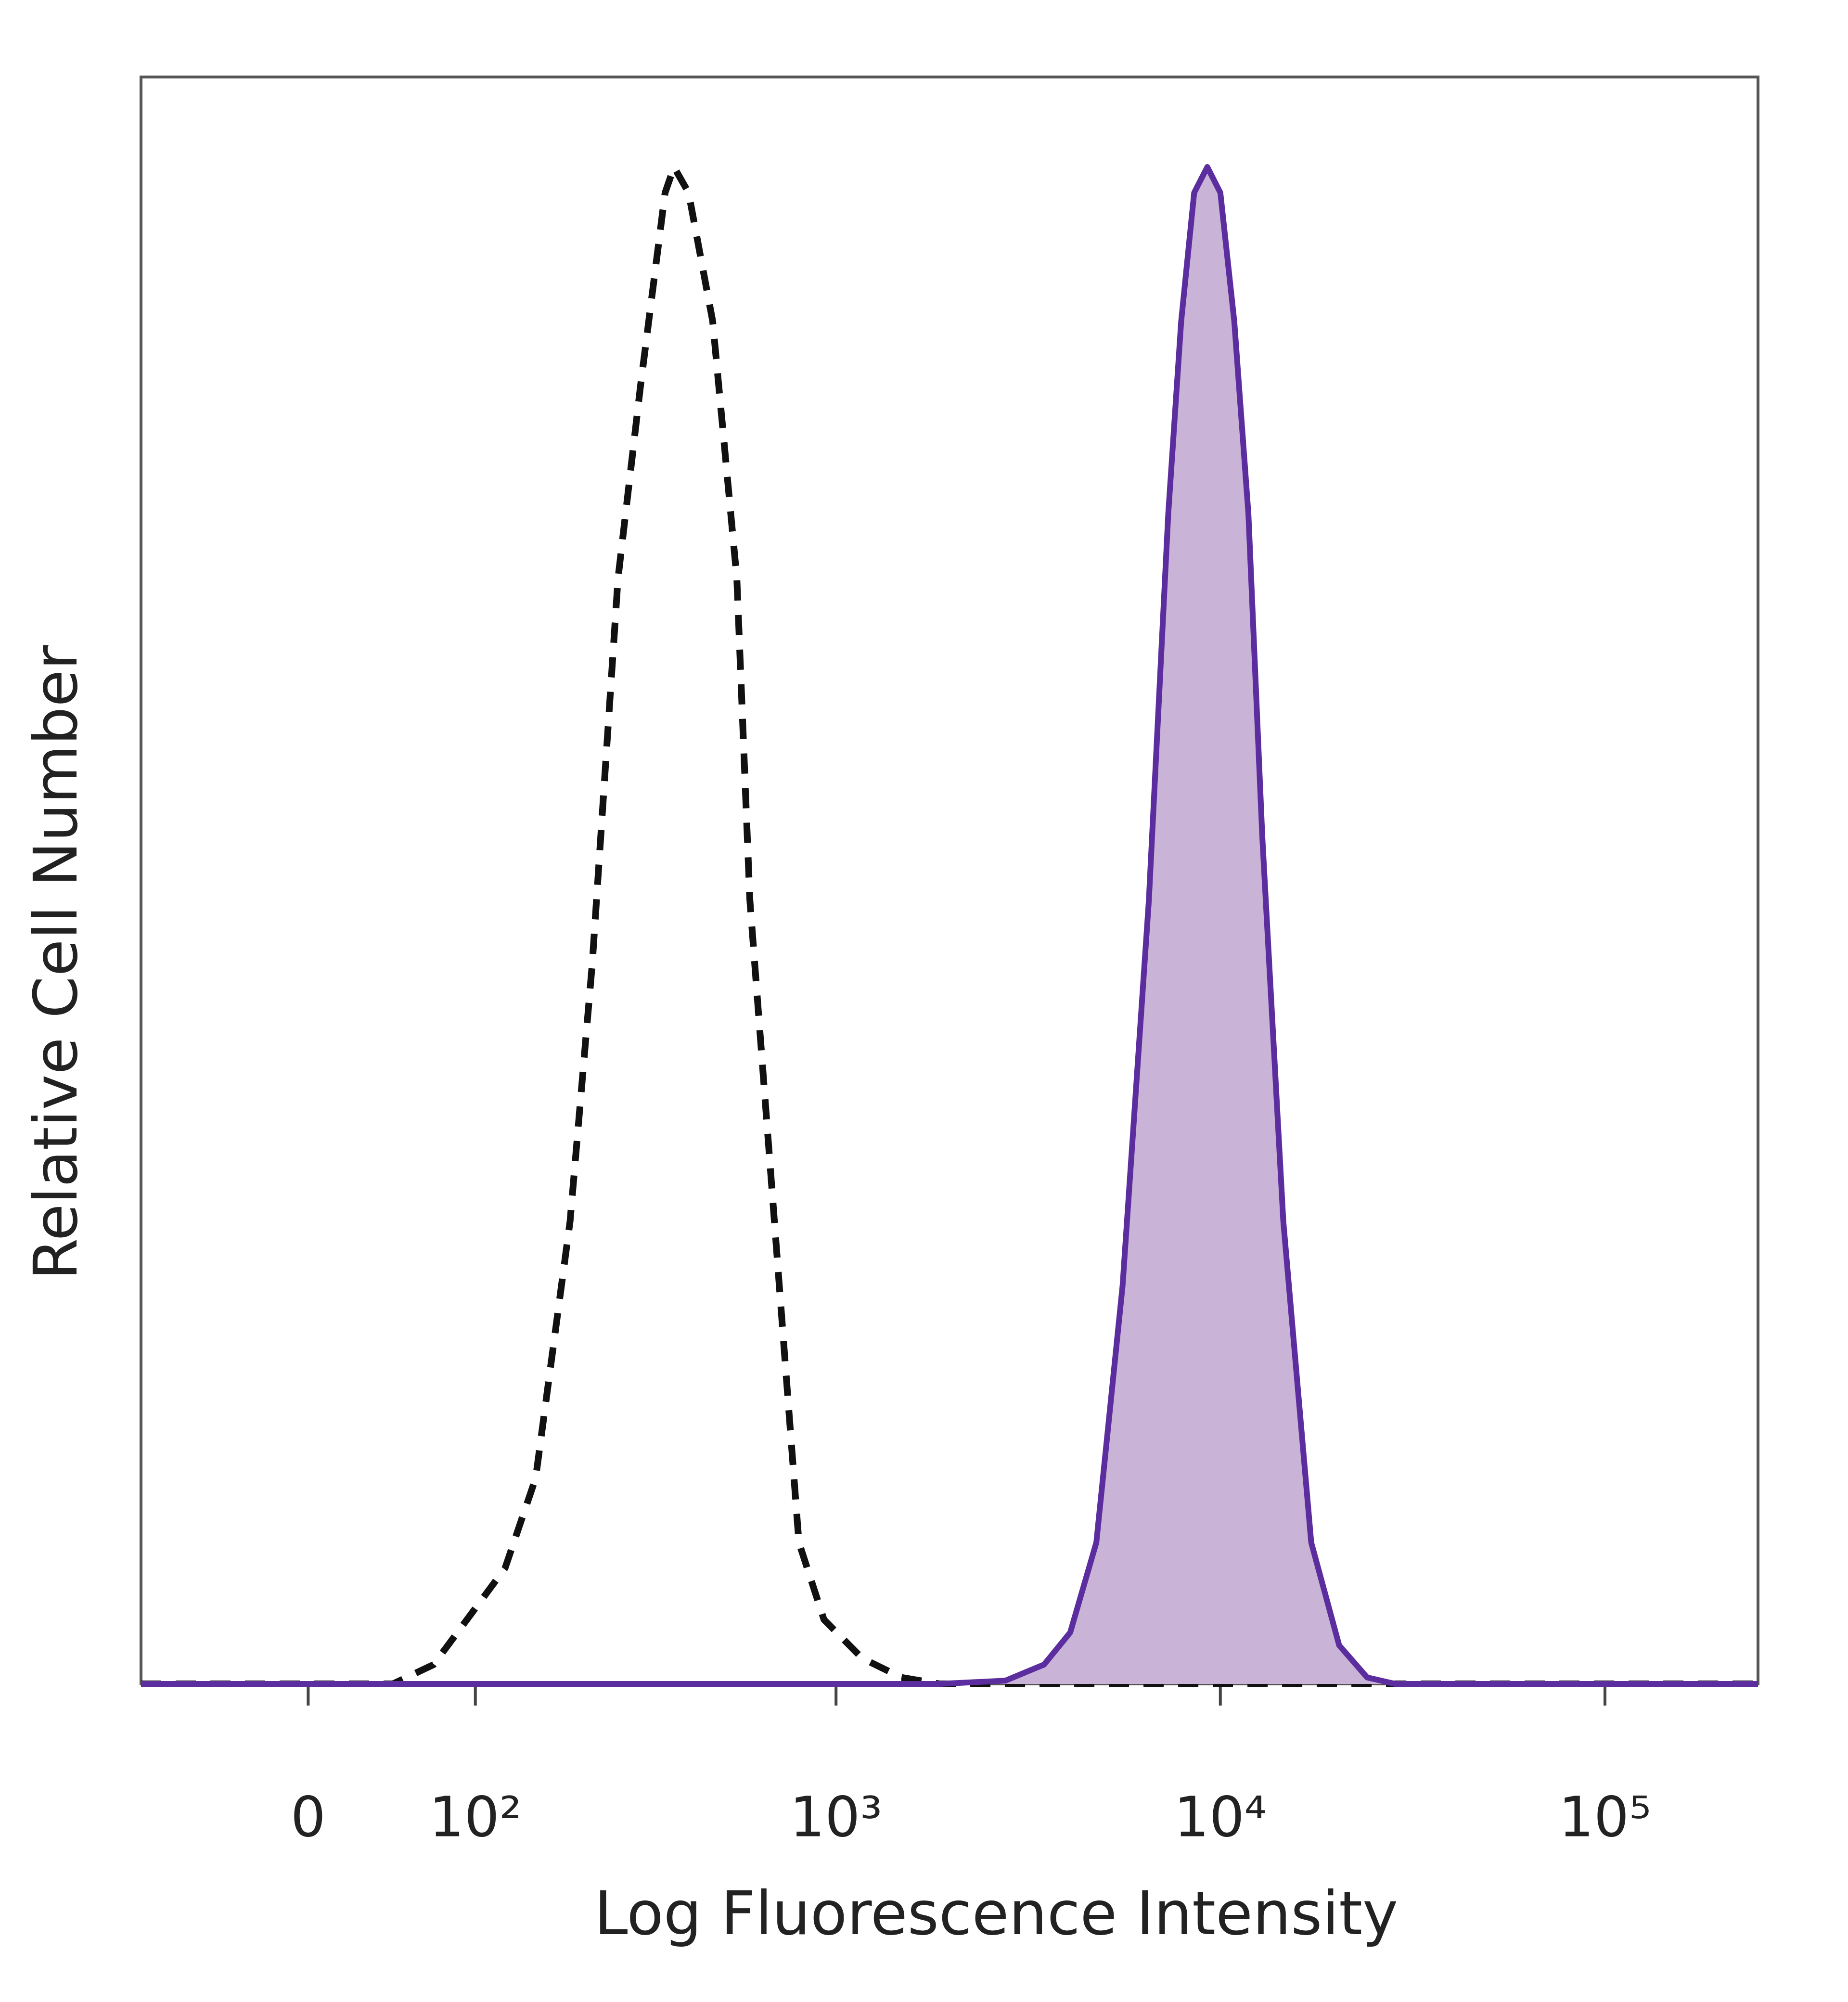 Image resolution: width=1848 pixels, height=2002 pixels. Describe the element at coordinates (996, 1914) in the screenshot. I see `x-axis-label: Log Fluorescence Intensity` at that location.